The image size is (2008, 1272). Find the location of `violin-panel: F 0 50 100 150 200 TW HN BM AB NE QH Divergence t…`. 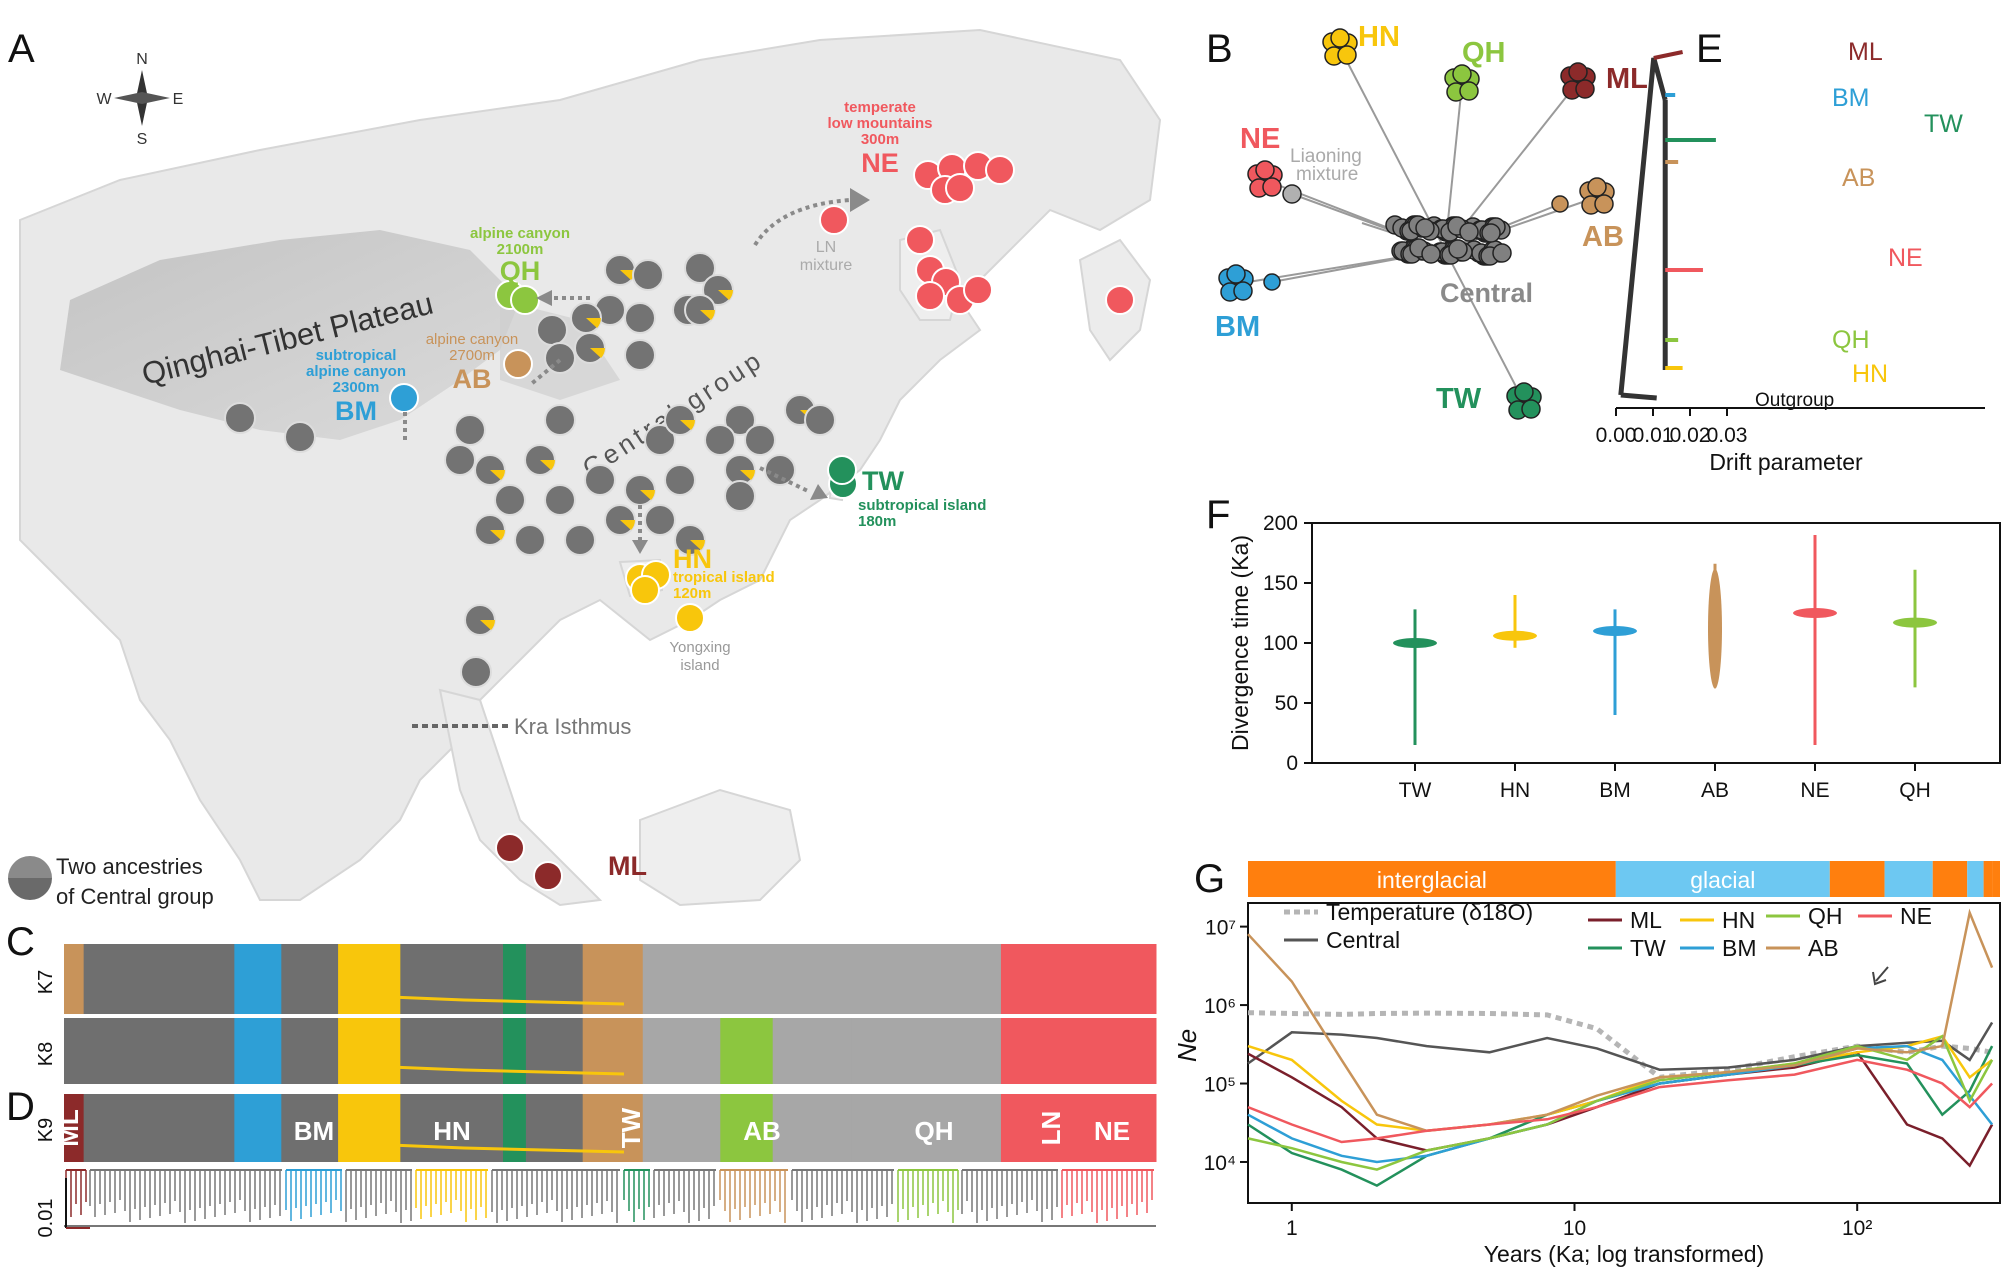

violin-panel: F 0 50 100 150 200 TW HN BM AB NE QH Divergence t… is located at coordinates (1603, 647).